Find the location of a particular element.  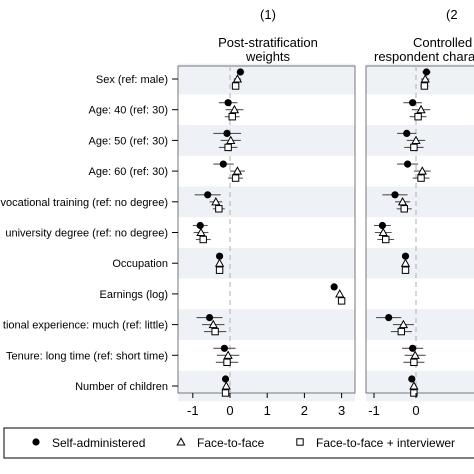

panel2-number: (2 is located at coordinates (452, 14).